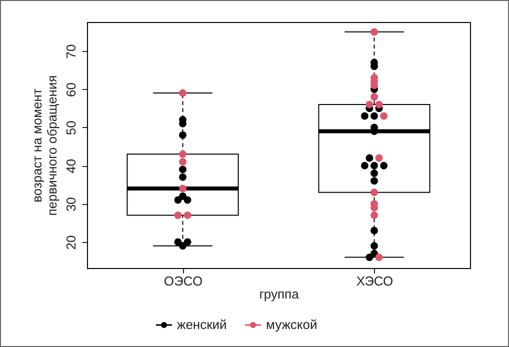 The image size is (509, 347). I want to click on y-tick-label: 30, so click(71, 204).